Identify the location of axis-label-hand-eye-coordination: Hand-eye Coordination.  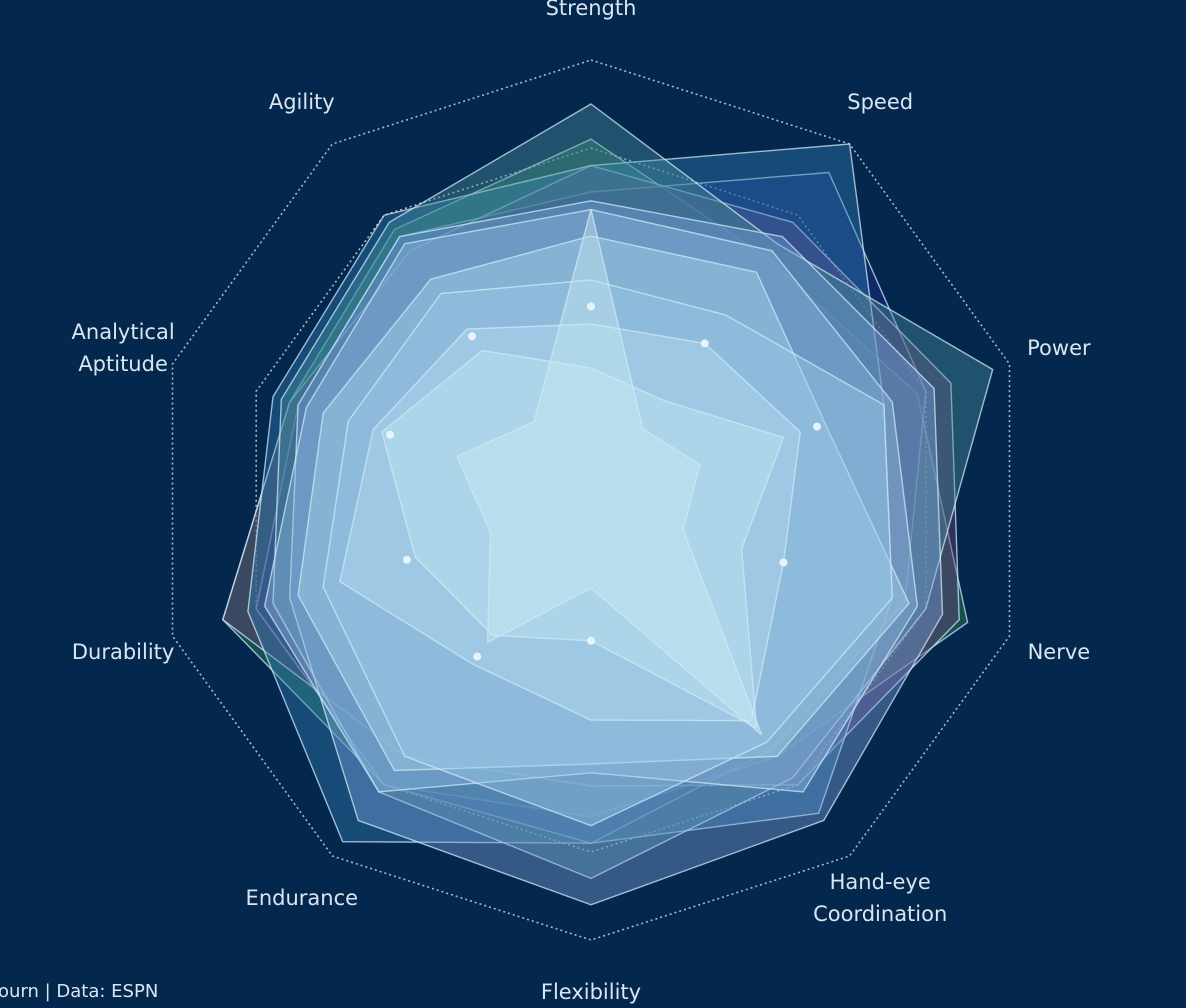
(880, 898).